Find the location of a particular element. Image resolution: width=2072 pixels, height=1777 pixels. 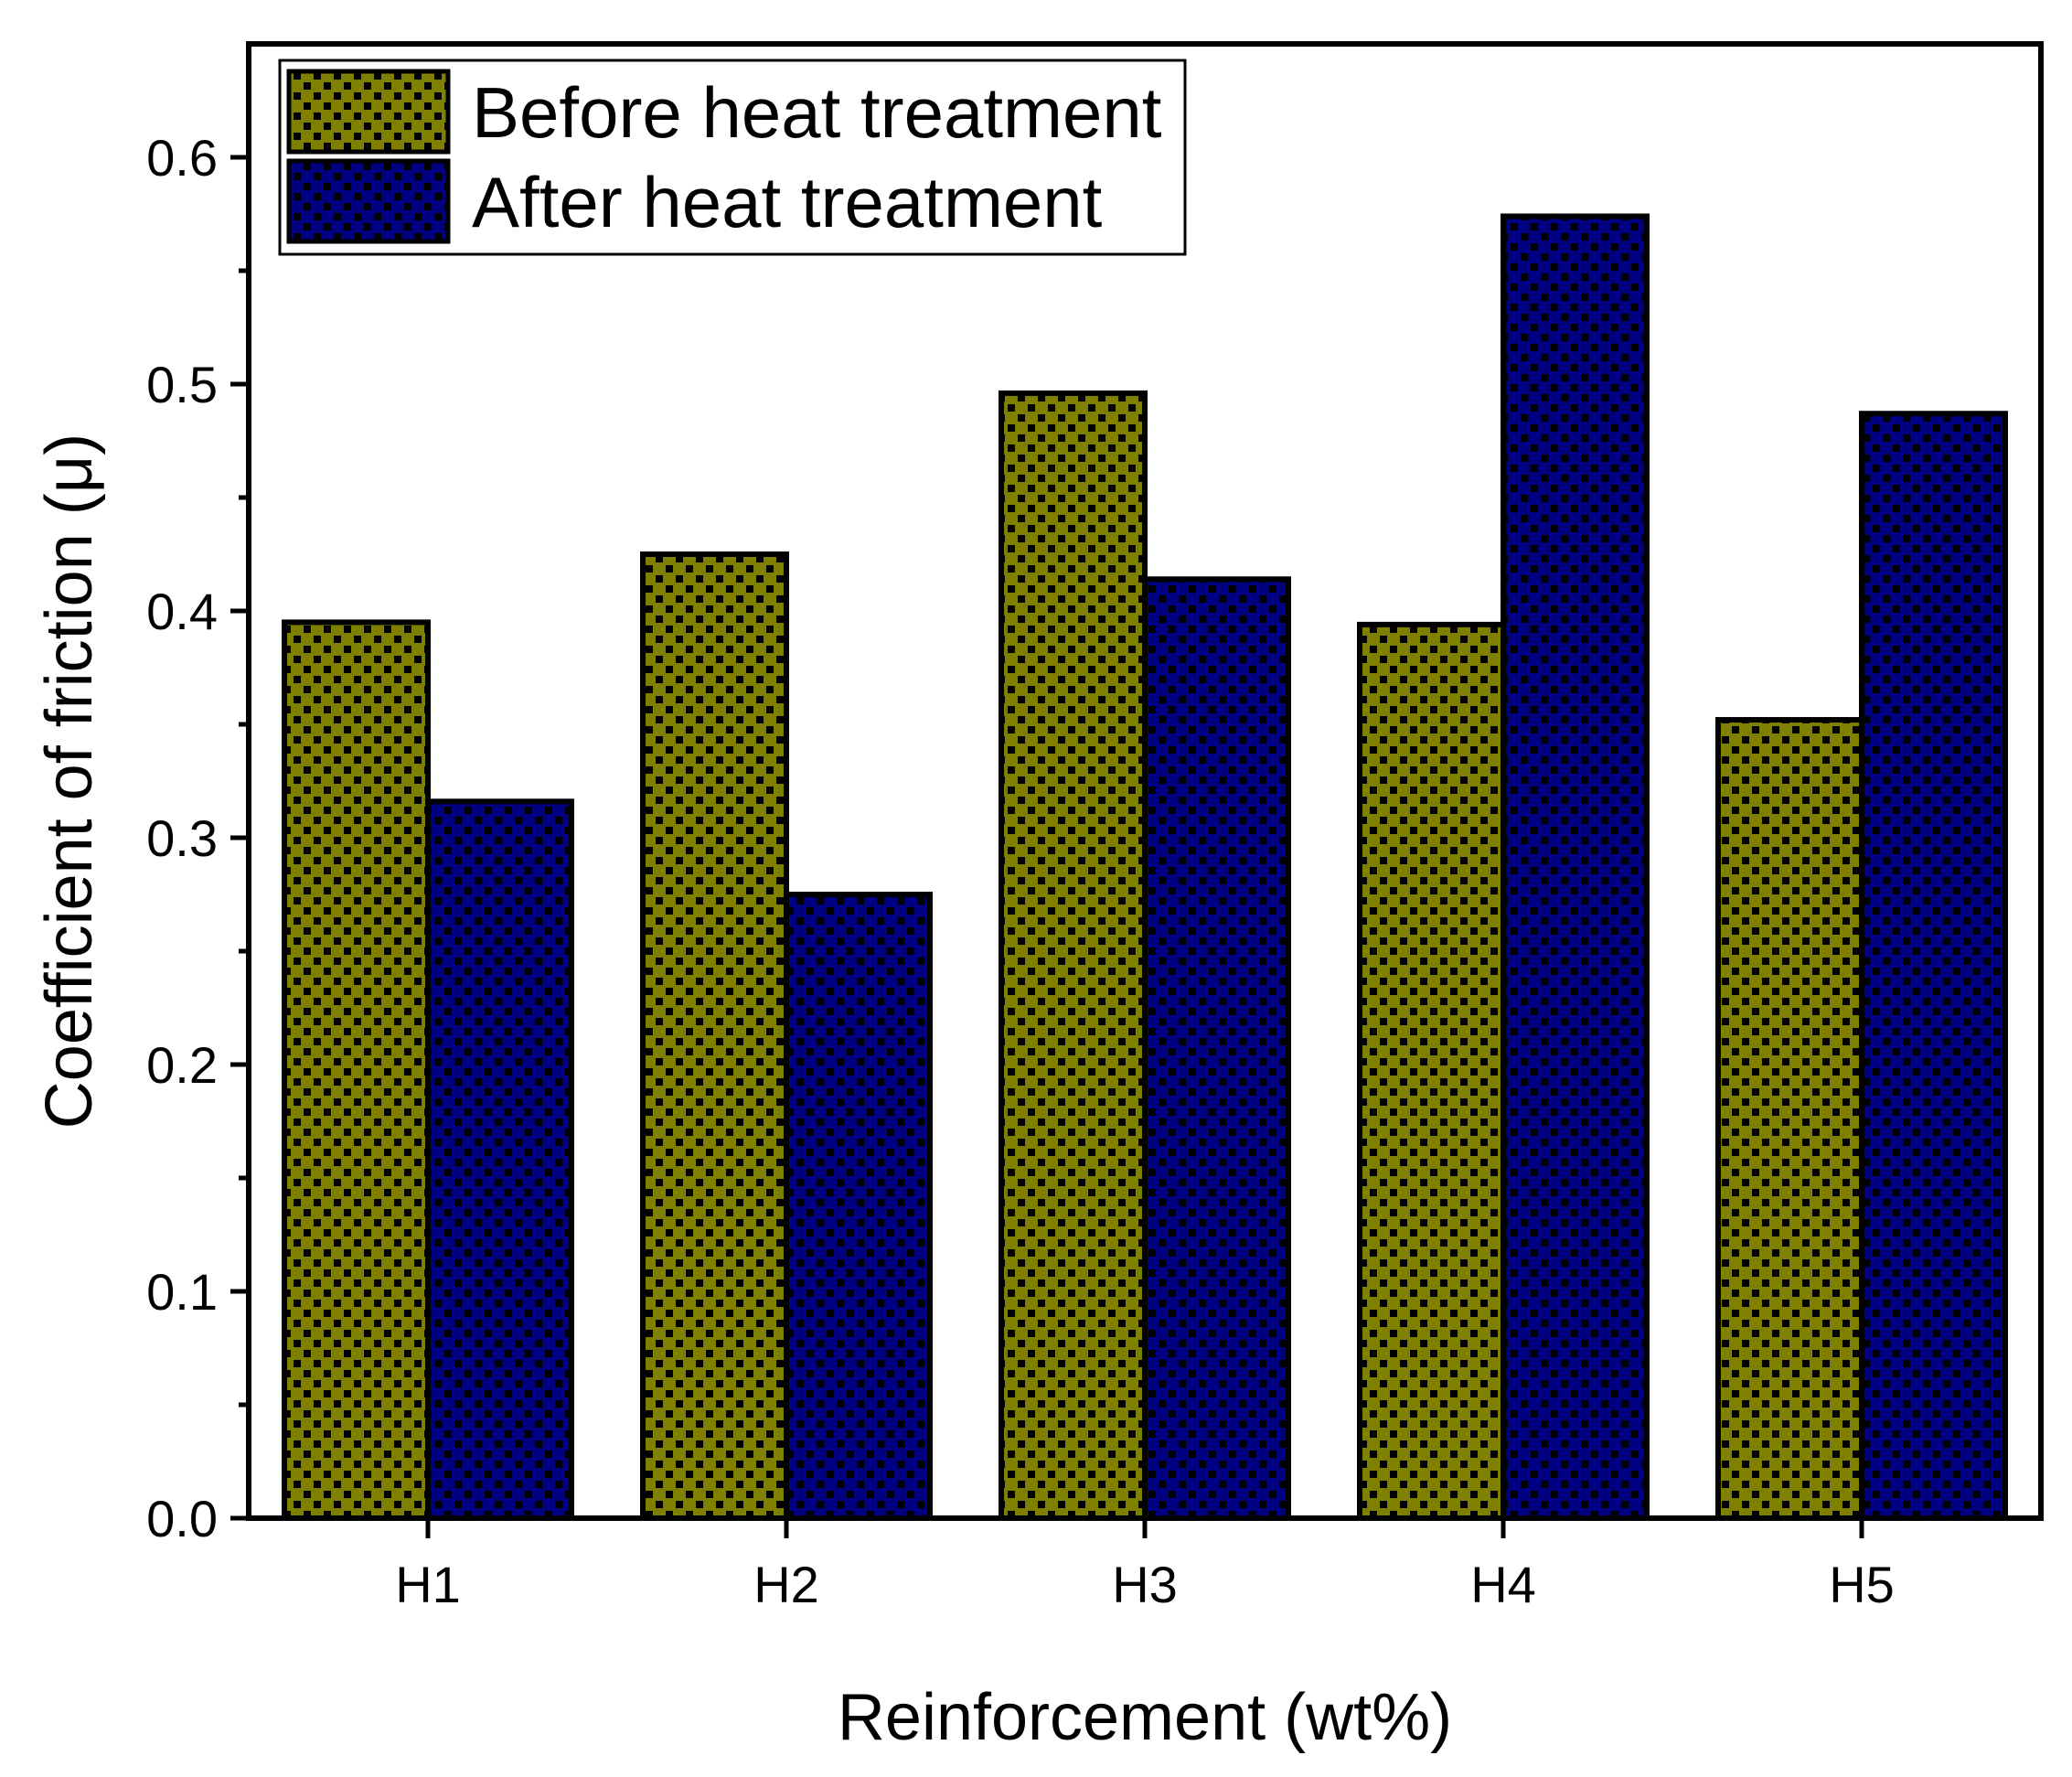

bar-h5-before-heat-treatment is located at coordinates (1789, 1119).